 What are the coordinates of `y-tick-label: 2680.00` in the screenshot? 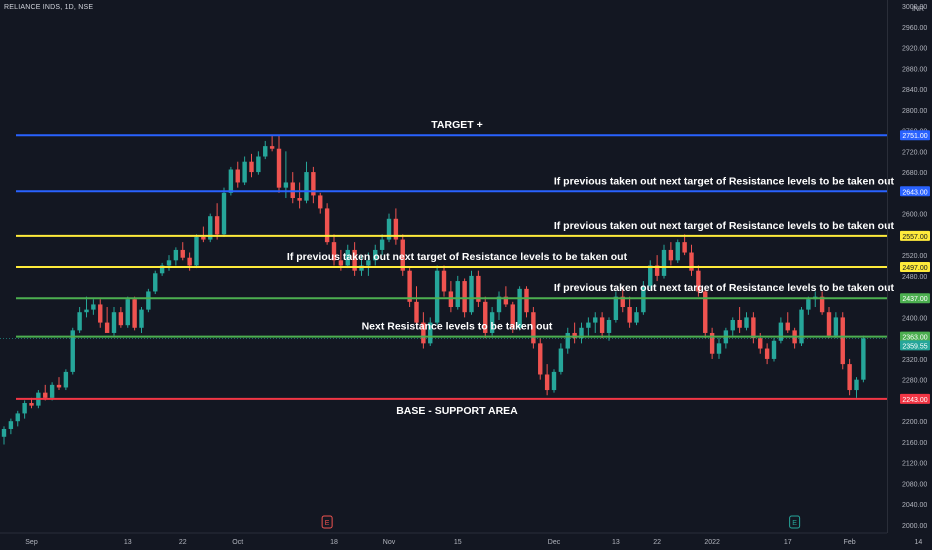 It's located at (914, 173).